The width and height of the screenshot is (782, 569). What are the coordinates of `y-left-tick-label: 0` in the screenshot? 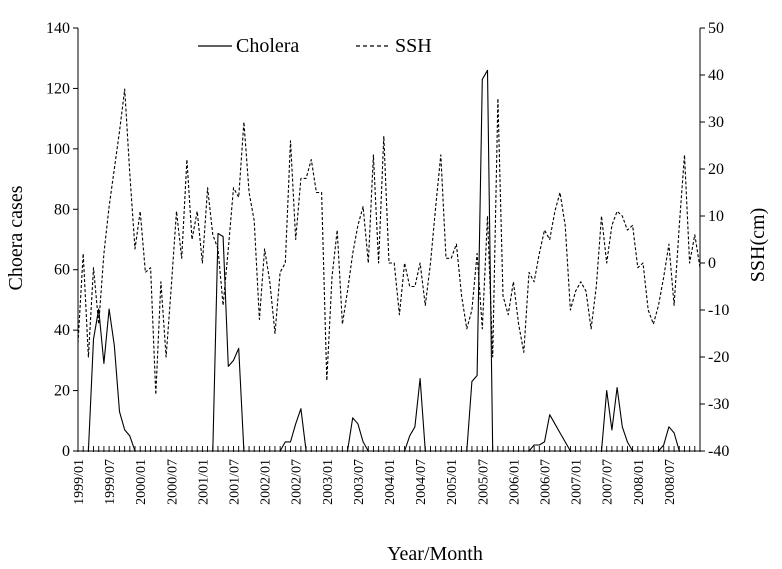 It's located at (66, 451).